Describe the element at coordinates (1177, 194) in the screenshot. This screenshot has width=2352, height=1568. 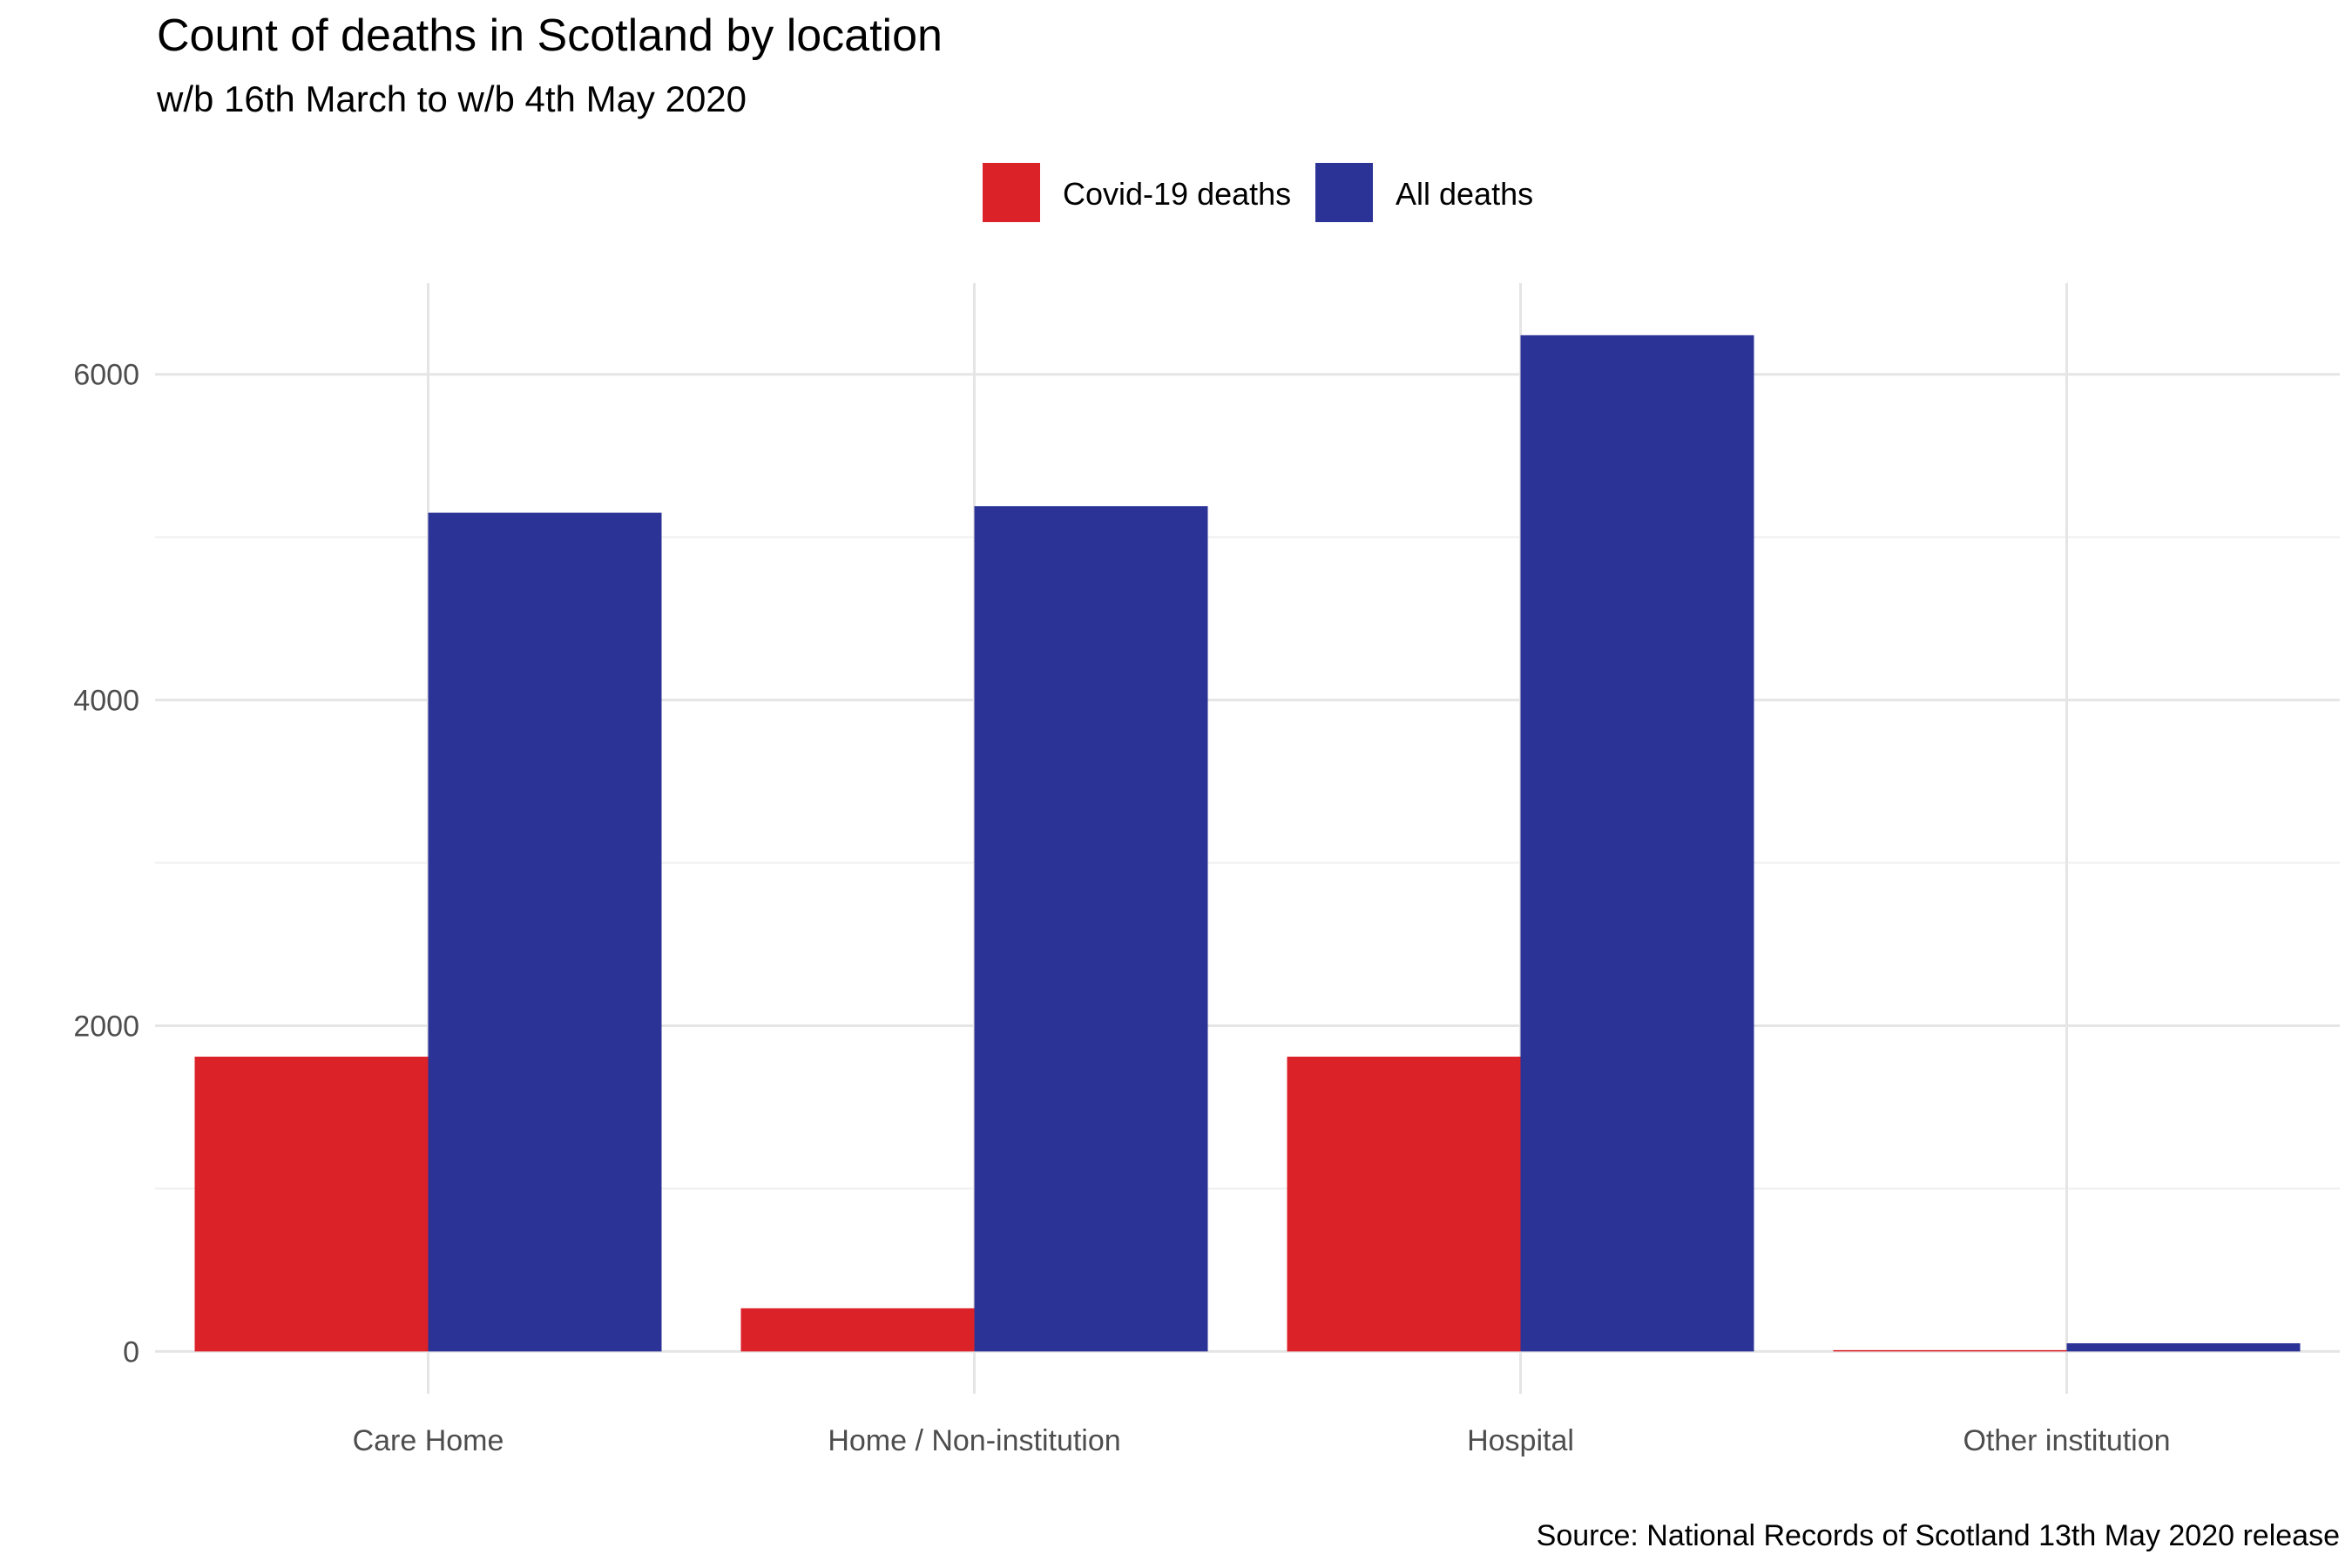
I see `legend-label-covid: Covid-19 deaths` at that location.